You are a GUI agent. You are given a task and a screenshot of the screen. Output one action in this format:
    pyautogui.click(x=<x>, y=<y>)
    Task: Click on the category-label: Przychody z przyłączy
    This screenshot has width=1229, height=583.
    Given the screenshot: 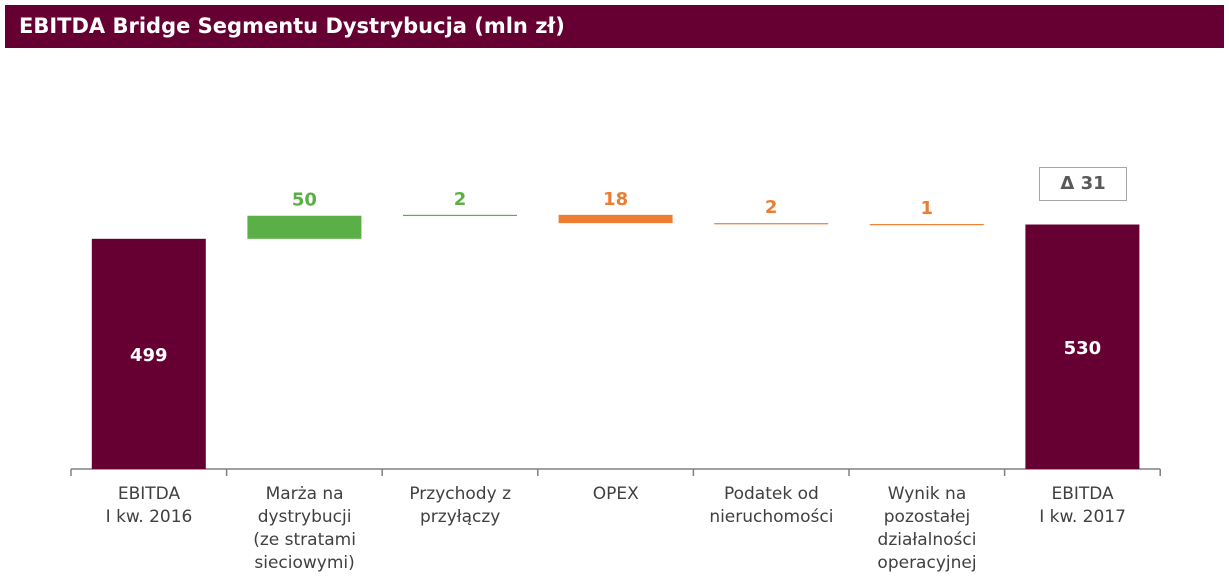 What is the action you would take?
    pyautogui.click(x=460, y=505)
    